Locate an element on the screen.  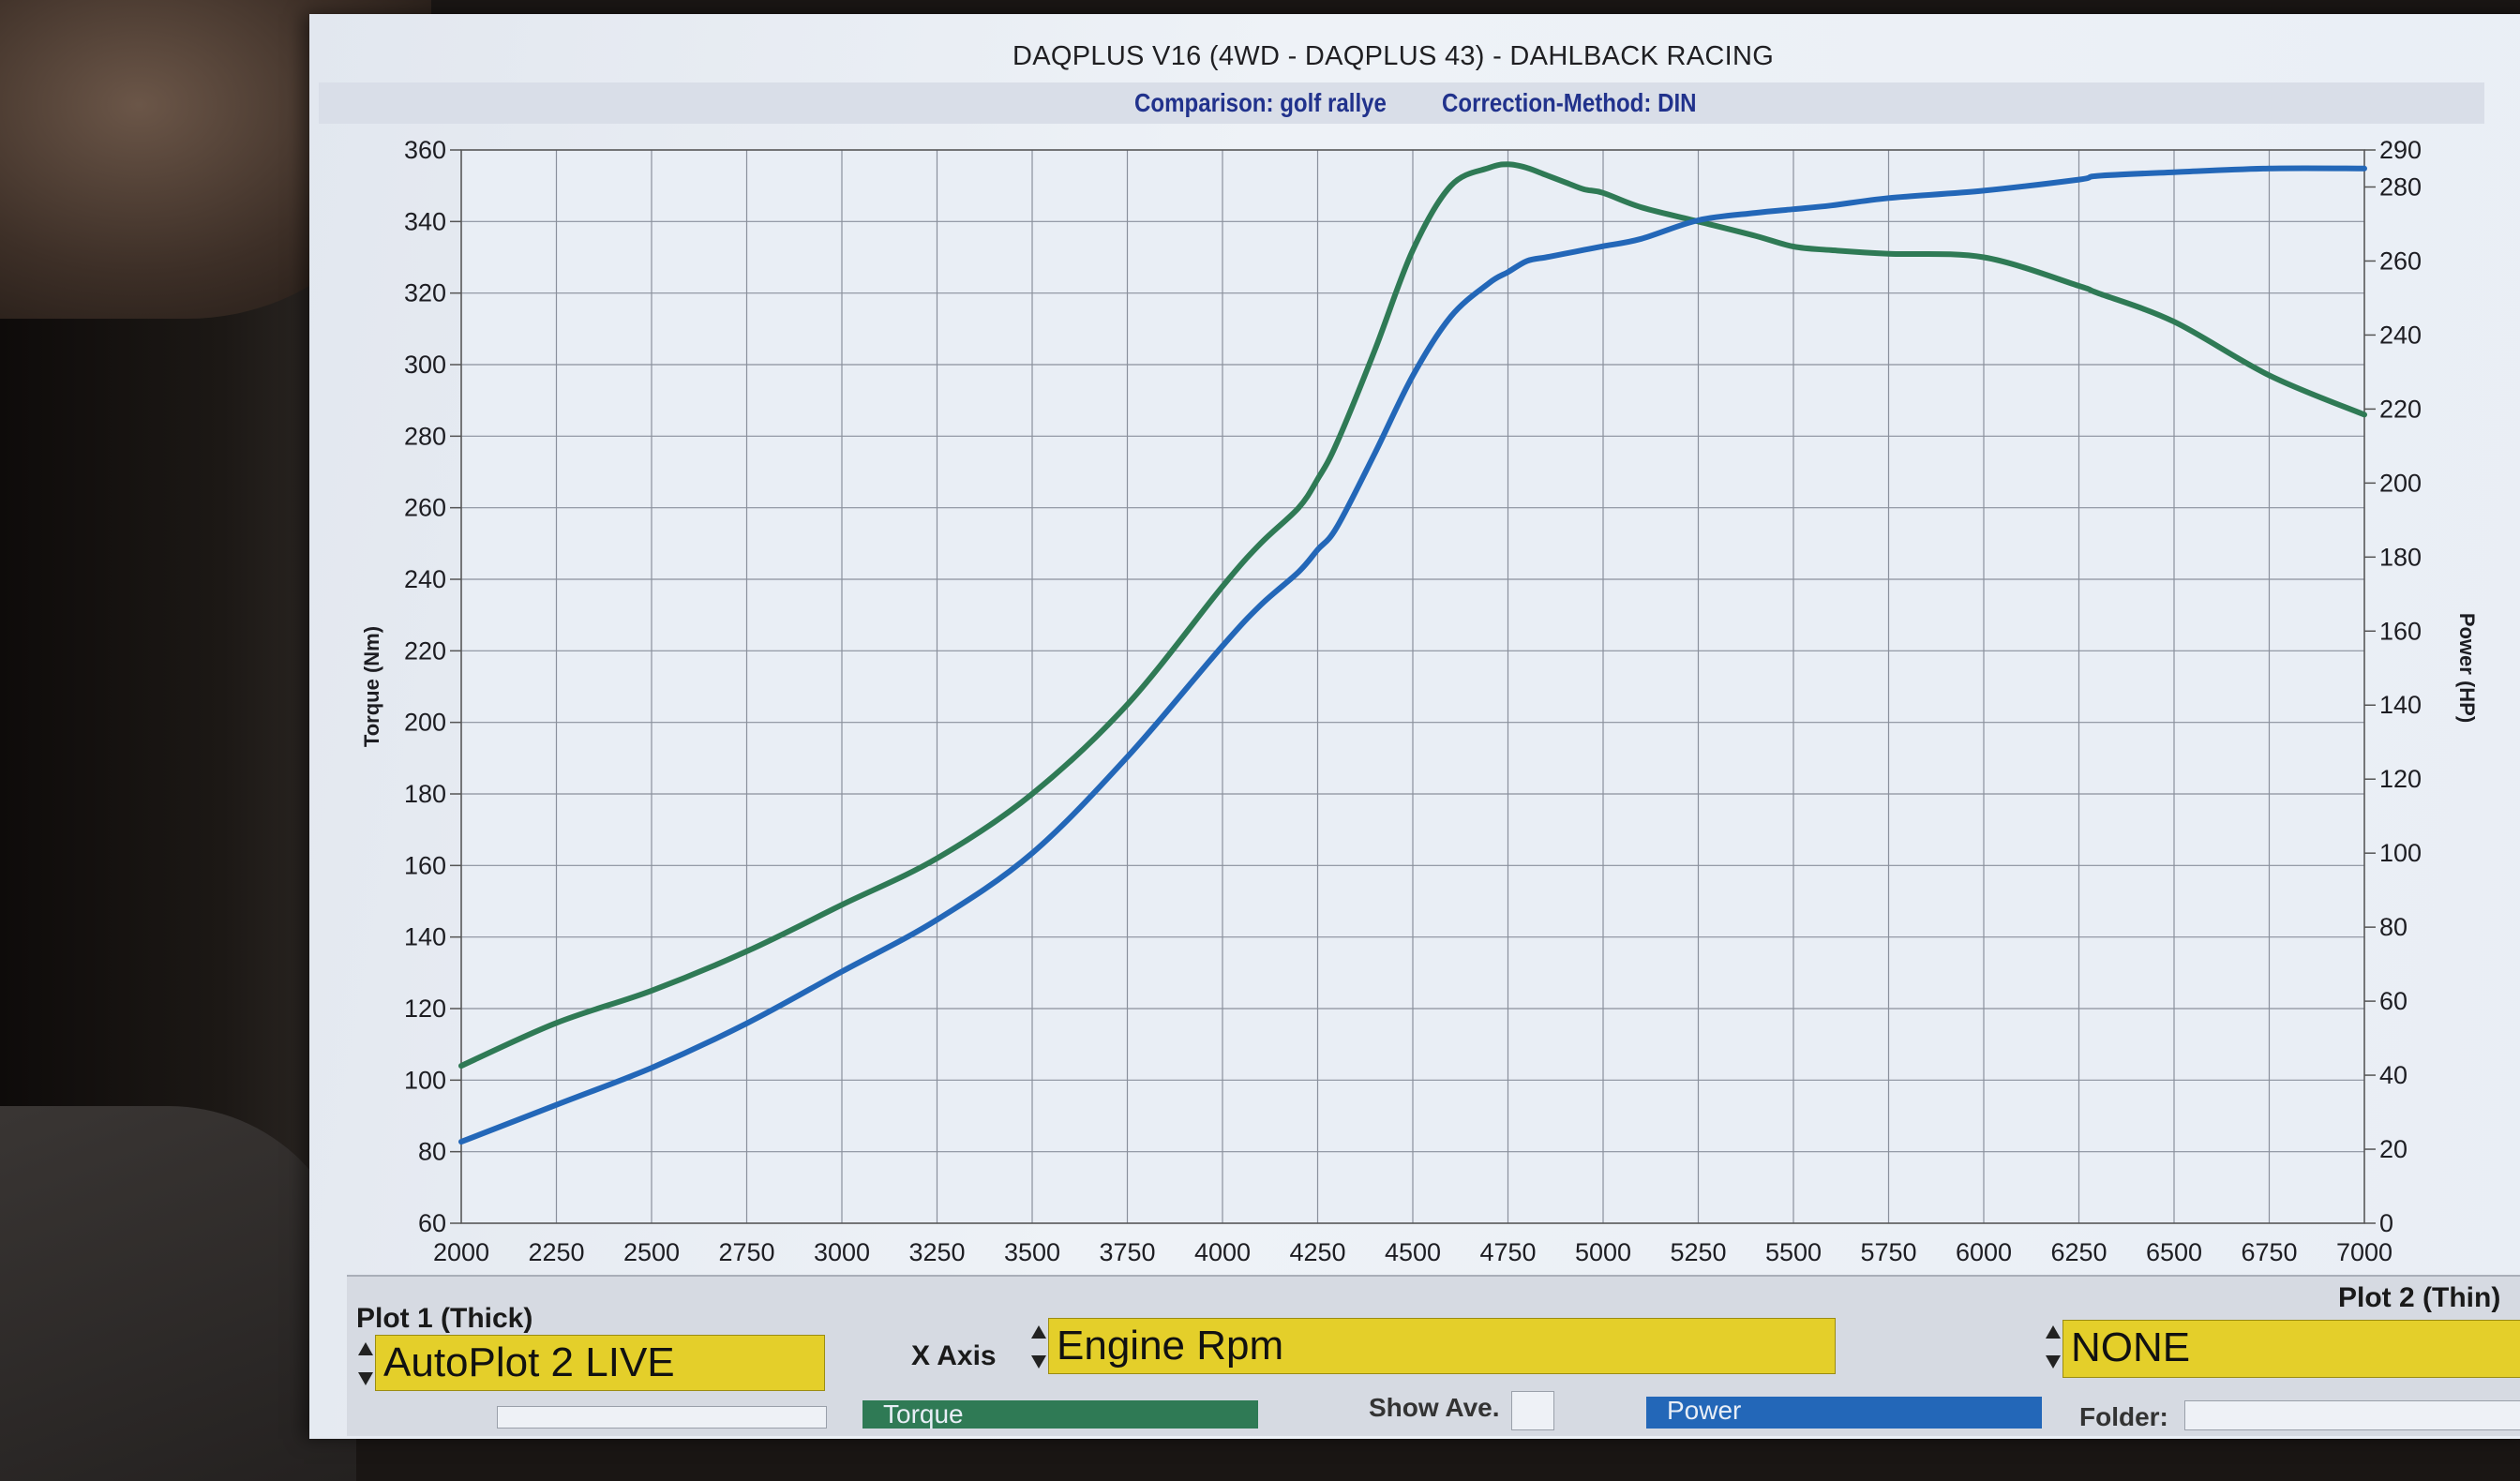
x-tick-label: 4500 is located at coordinates (1413, 1252).